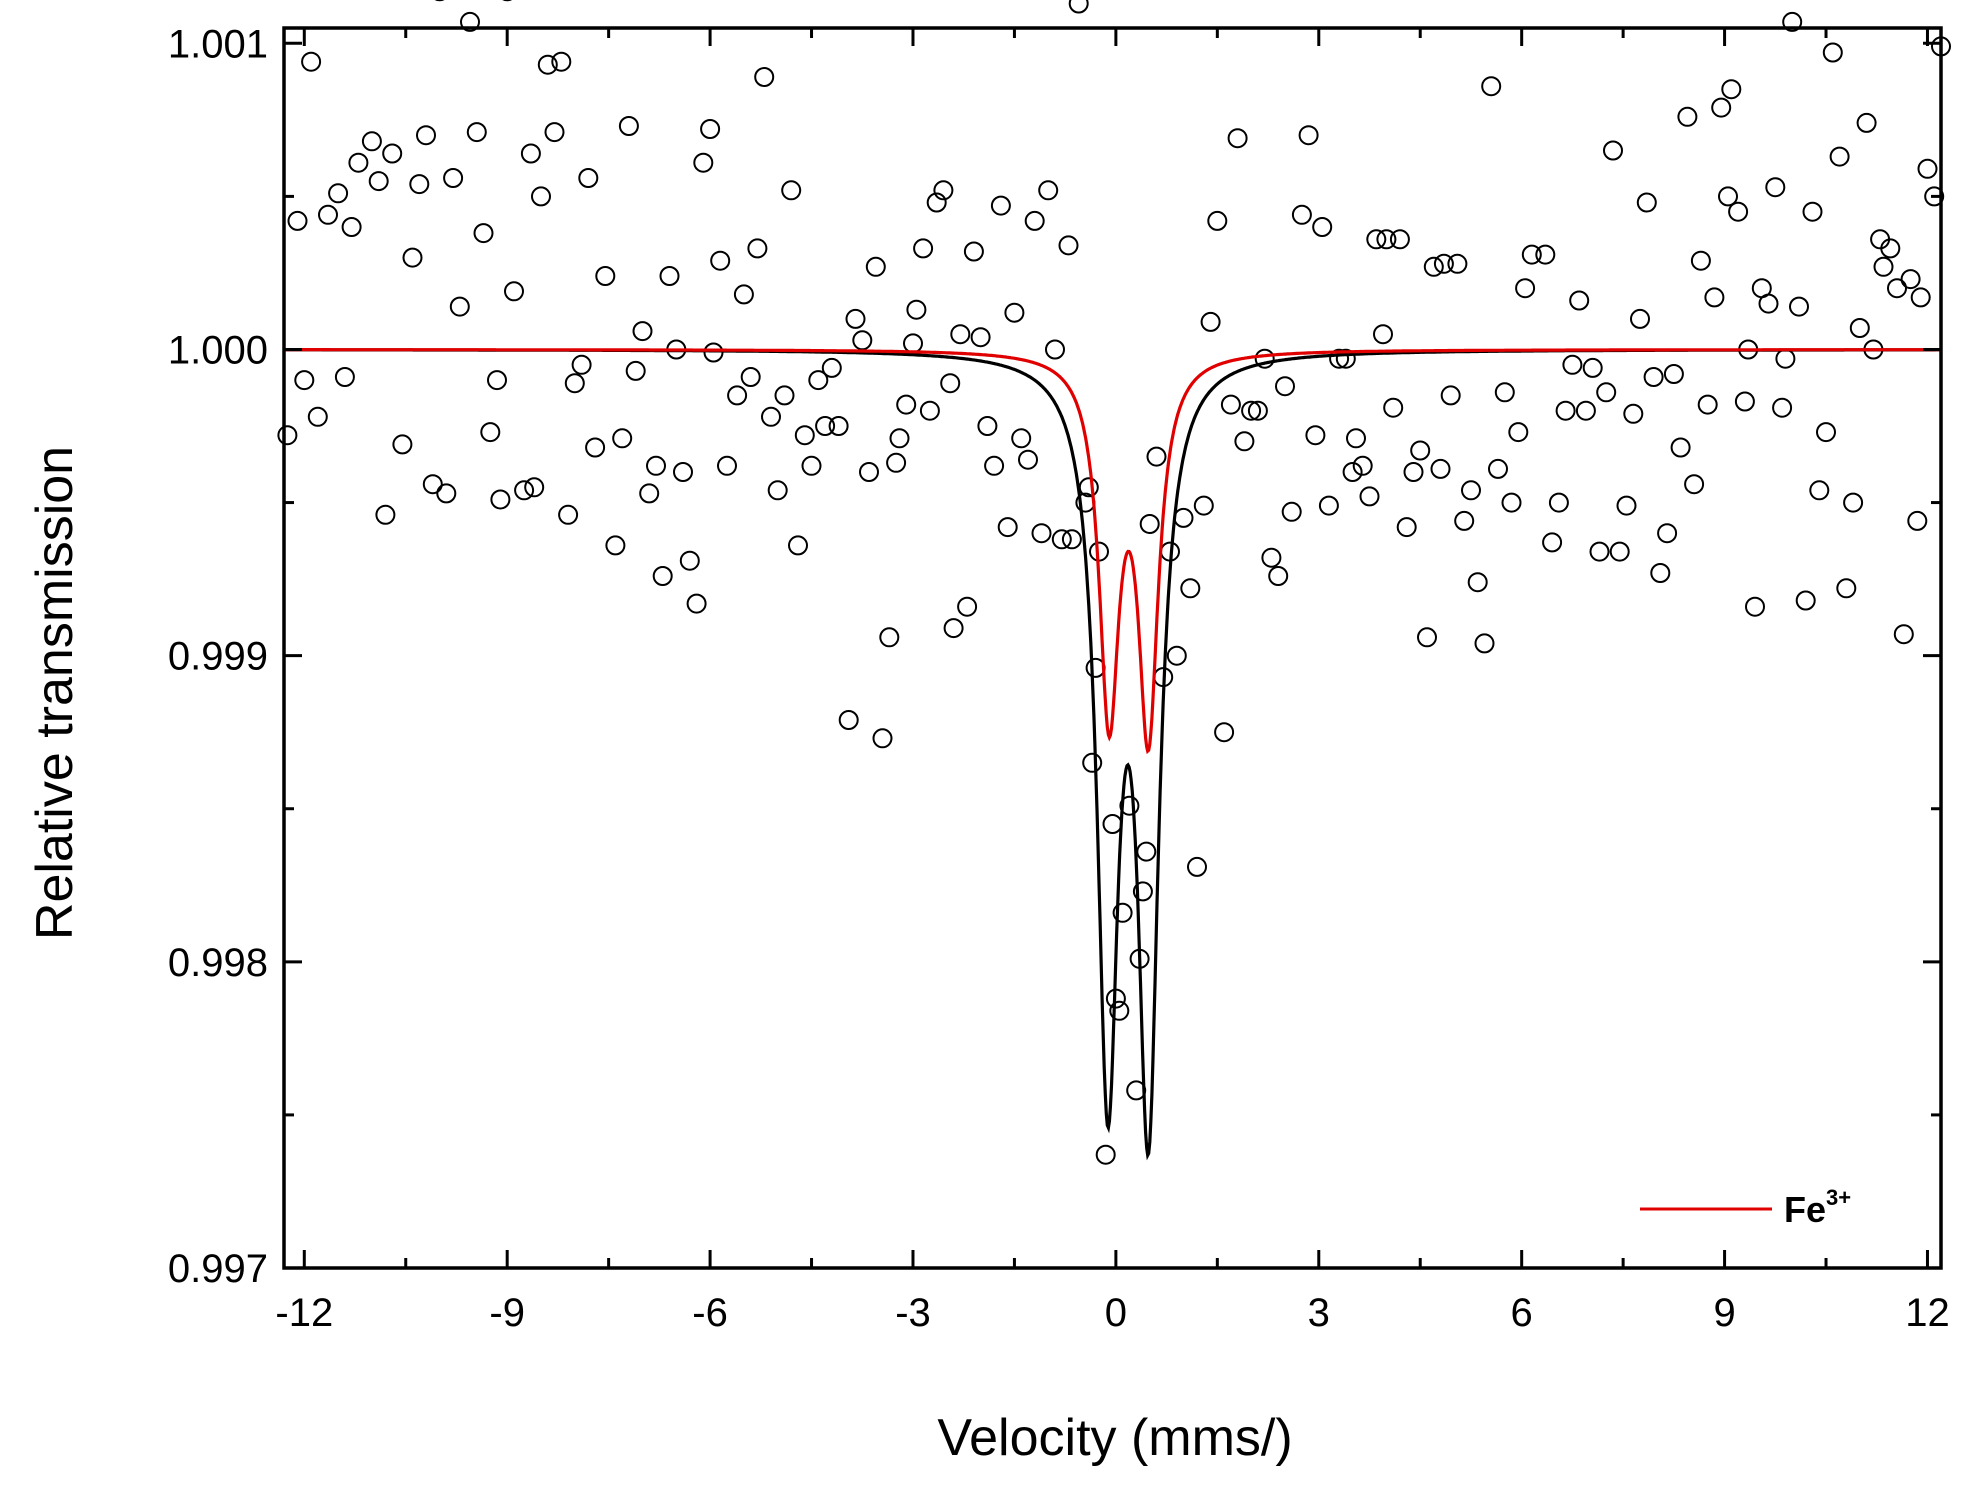 Image resolution: width=1977 pixels, height=1493 pixels. Describe the element at coordinates (1724, 1313) in the screenshot. I see `x-tick-label: 9` at that location.